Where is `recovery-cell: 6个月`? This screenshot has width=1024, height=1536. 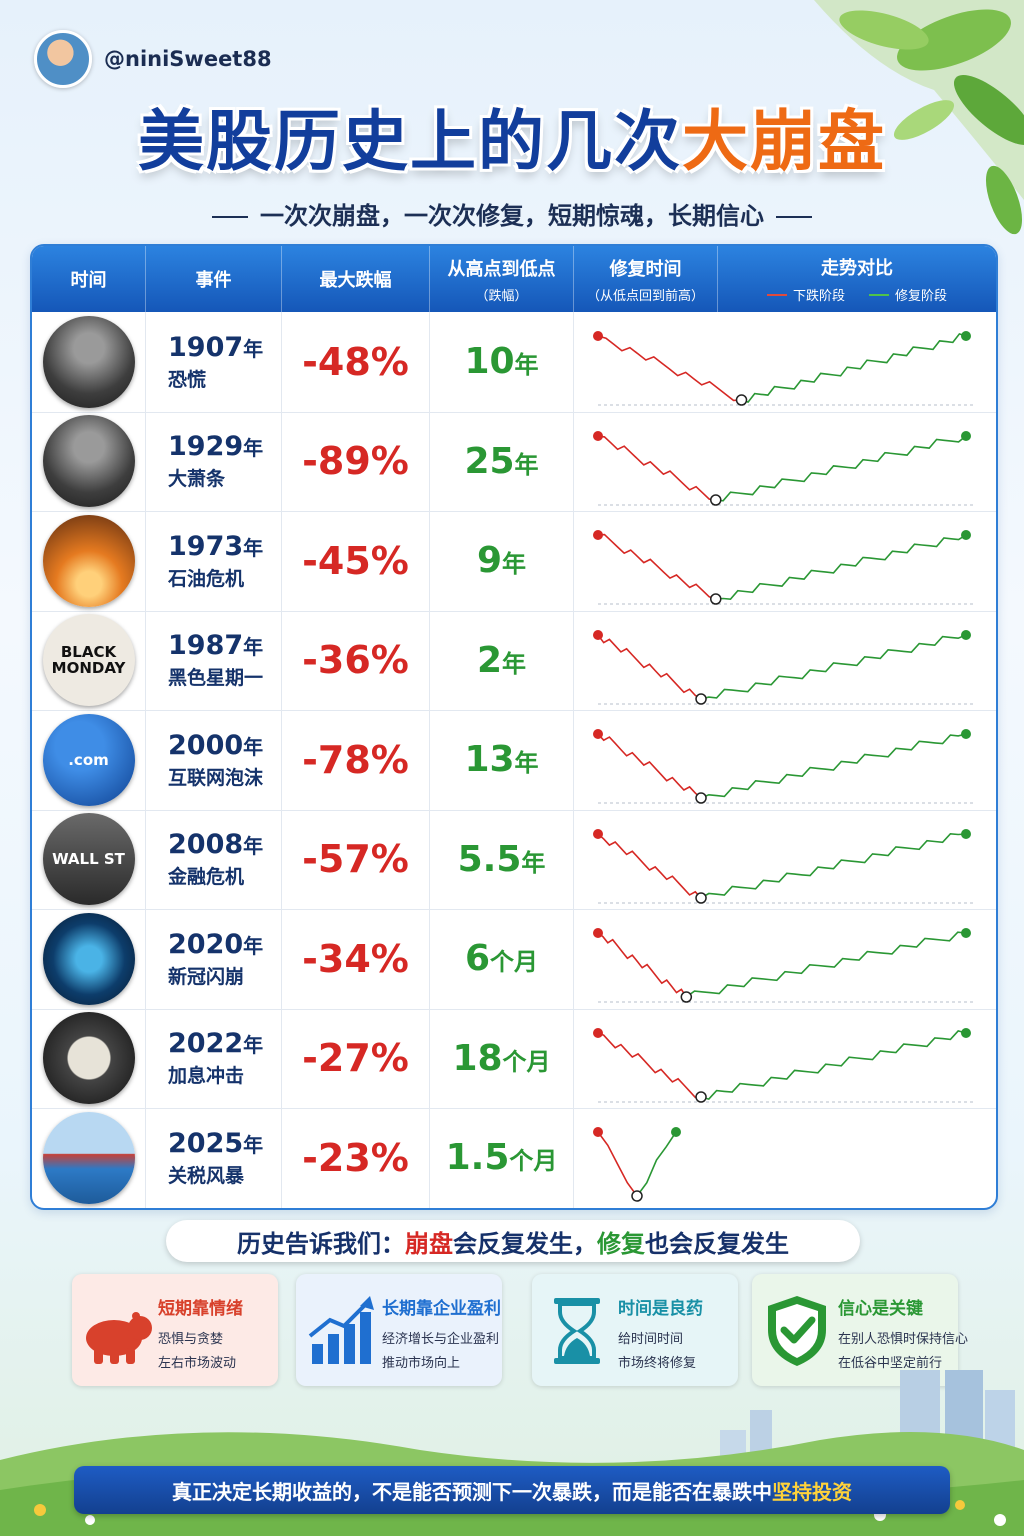
recovery-cell: 6个月 is located at coordinates (502, 959).